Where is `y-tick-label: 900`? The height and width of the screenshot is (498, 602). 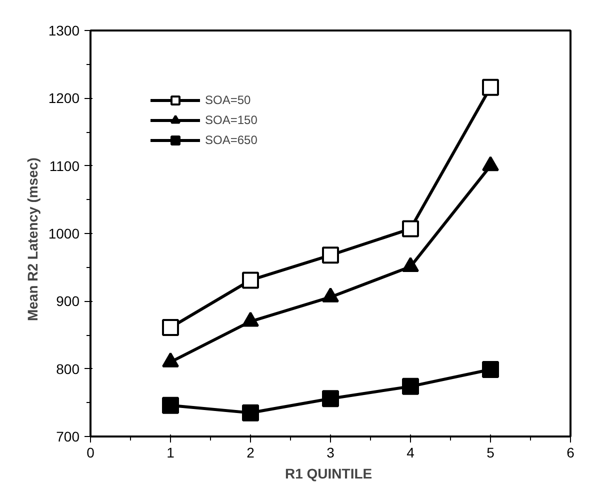
y-tick-label: 900 is located at coordinates (68, 301).